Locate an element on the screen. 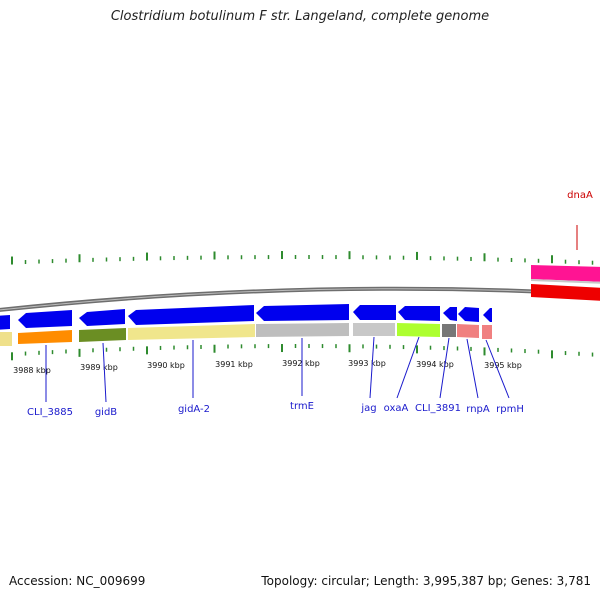  top-tick-track is located at coordinates (302, 258).